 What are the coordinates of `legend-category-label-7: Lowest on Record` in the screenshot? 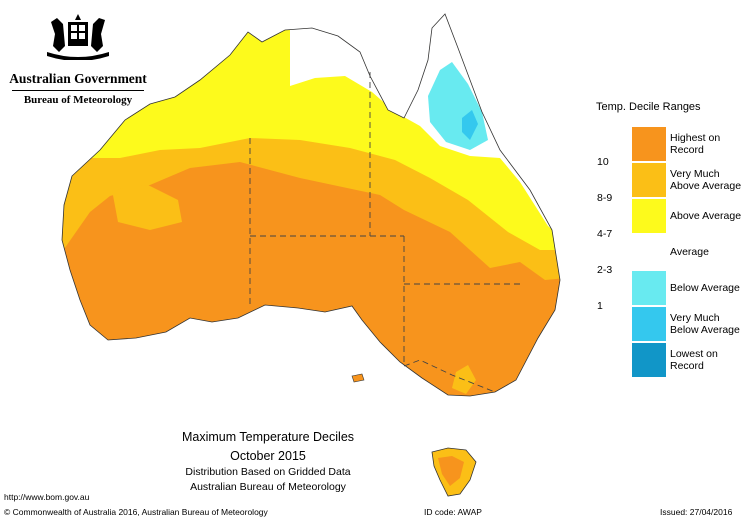 It's located at (712, 360).